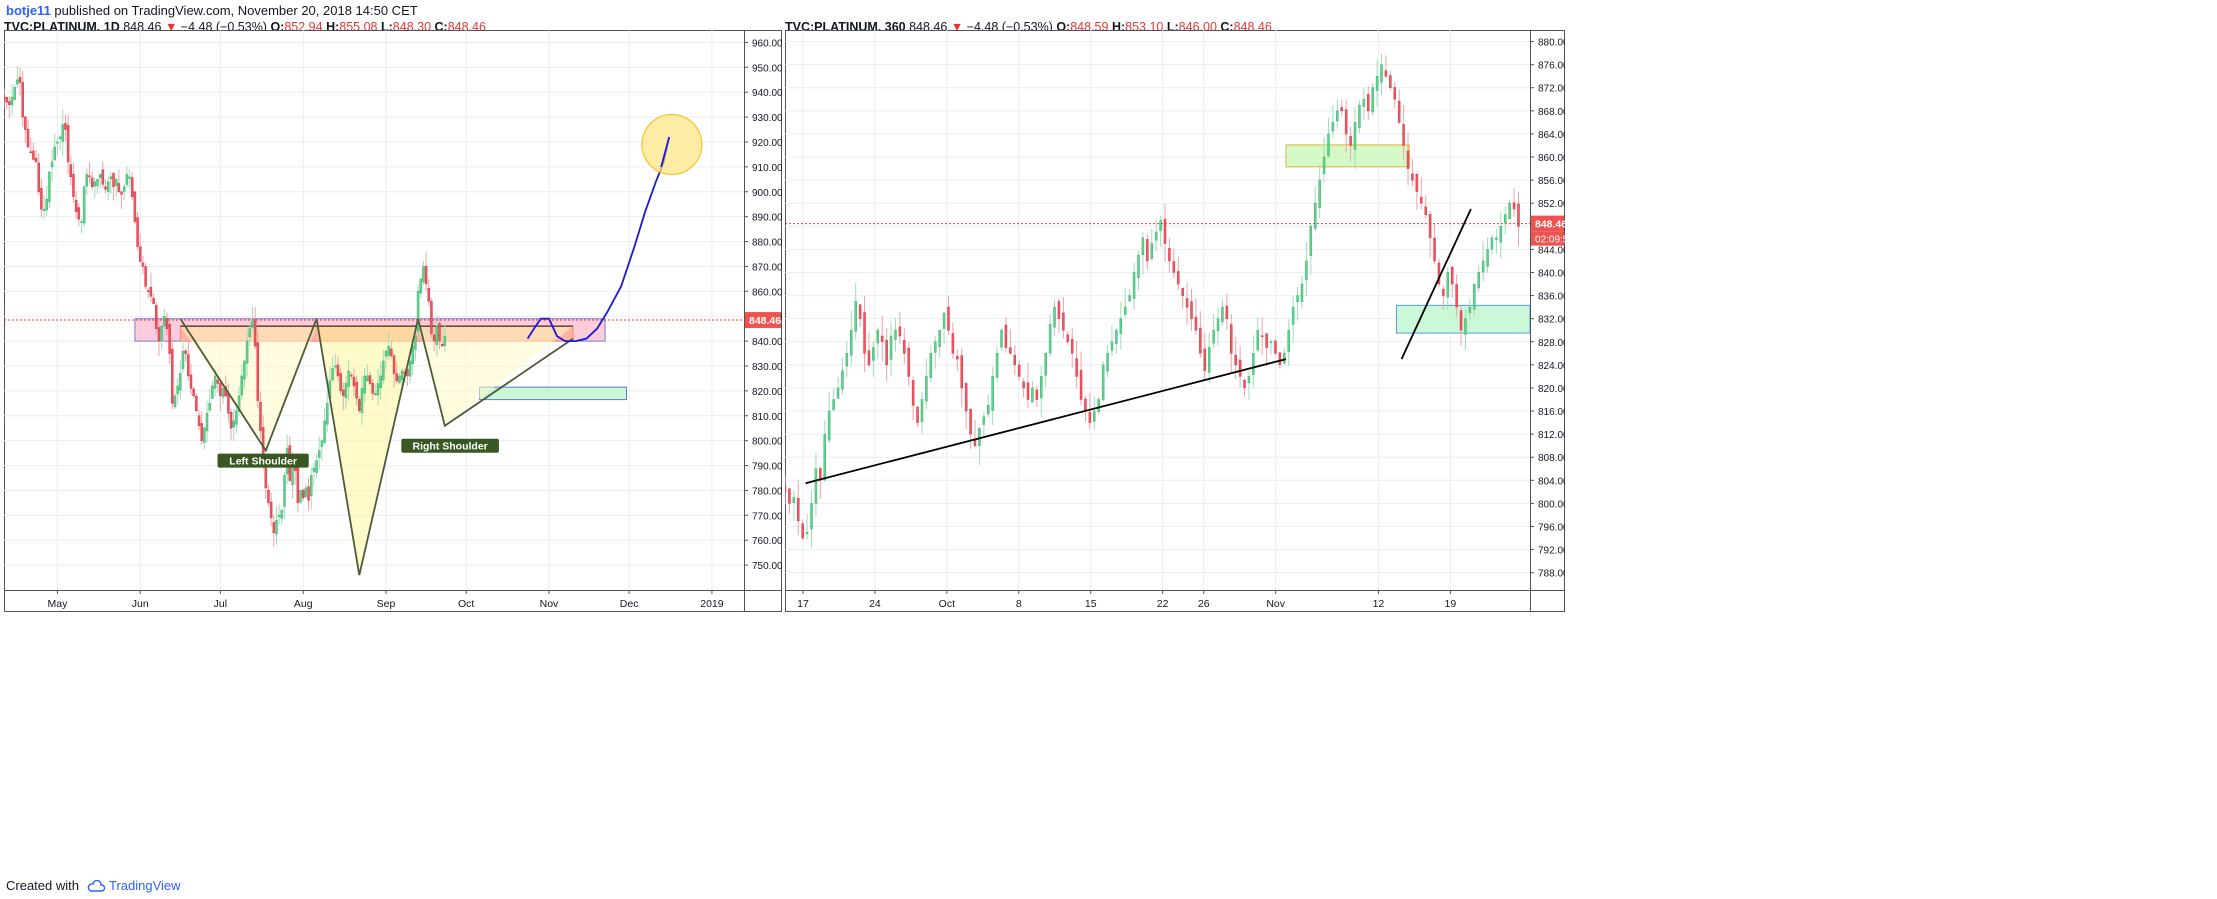 The image size is (2217, 899). I want to click on price-tick-label: 876.00, so click(1551, 66).